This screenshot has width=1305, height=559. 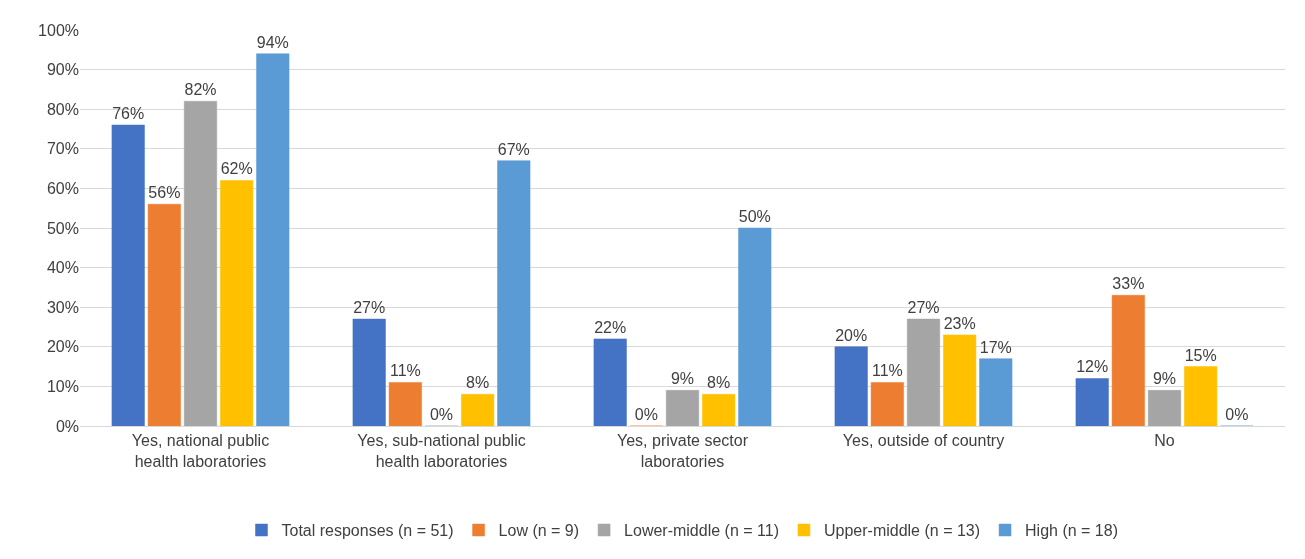 I want to click on data-label: 12%, so click(x=1092, y=367).